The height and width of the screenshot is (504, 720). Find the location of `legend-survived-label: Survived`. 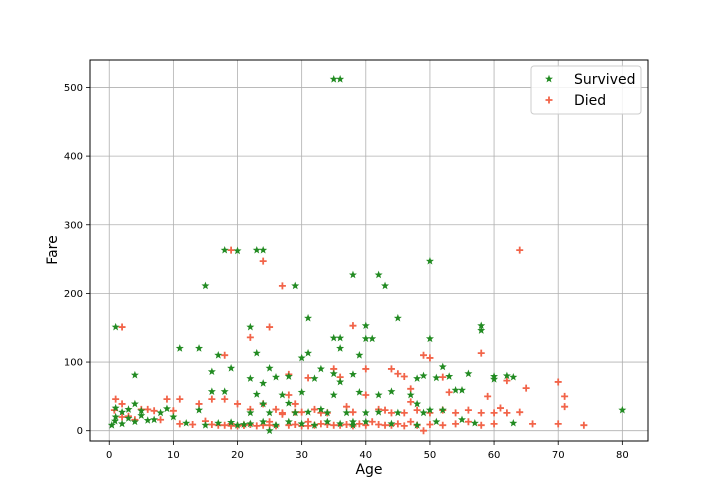

legend-survived-label: Survived is located at coordinates (604, 80).